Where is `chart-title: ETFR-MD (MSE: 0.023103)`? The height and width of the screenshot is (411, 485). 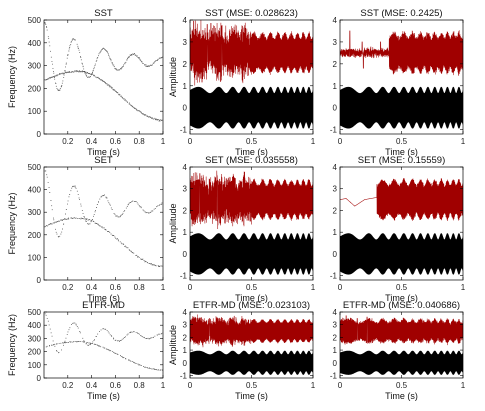
chart-title: ETFR-MD (MSE: 0.023103) is located at coordinates (251, 305).